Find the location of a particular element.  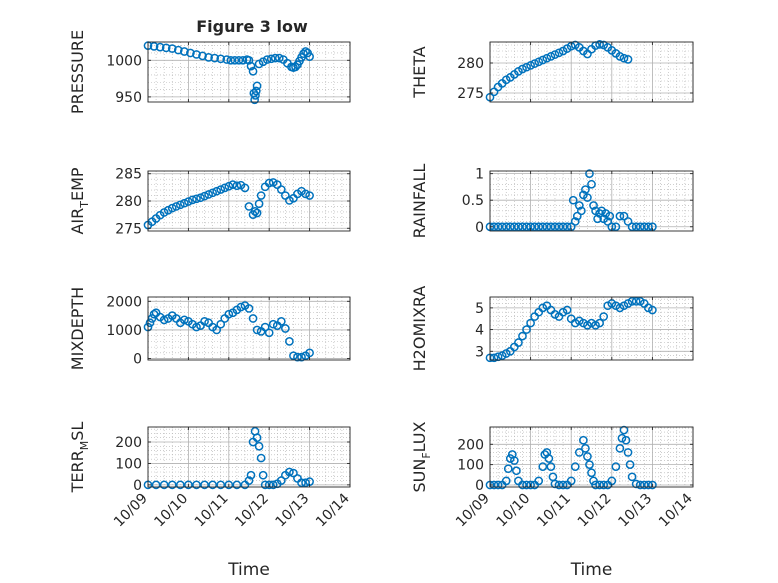

y-axis-label: SUNFLUX is located at coordinates (421, 456).